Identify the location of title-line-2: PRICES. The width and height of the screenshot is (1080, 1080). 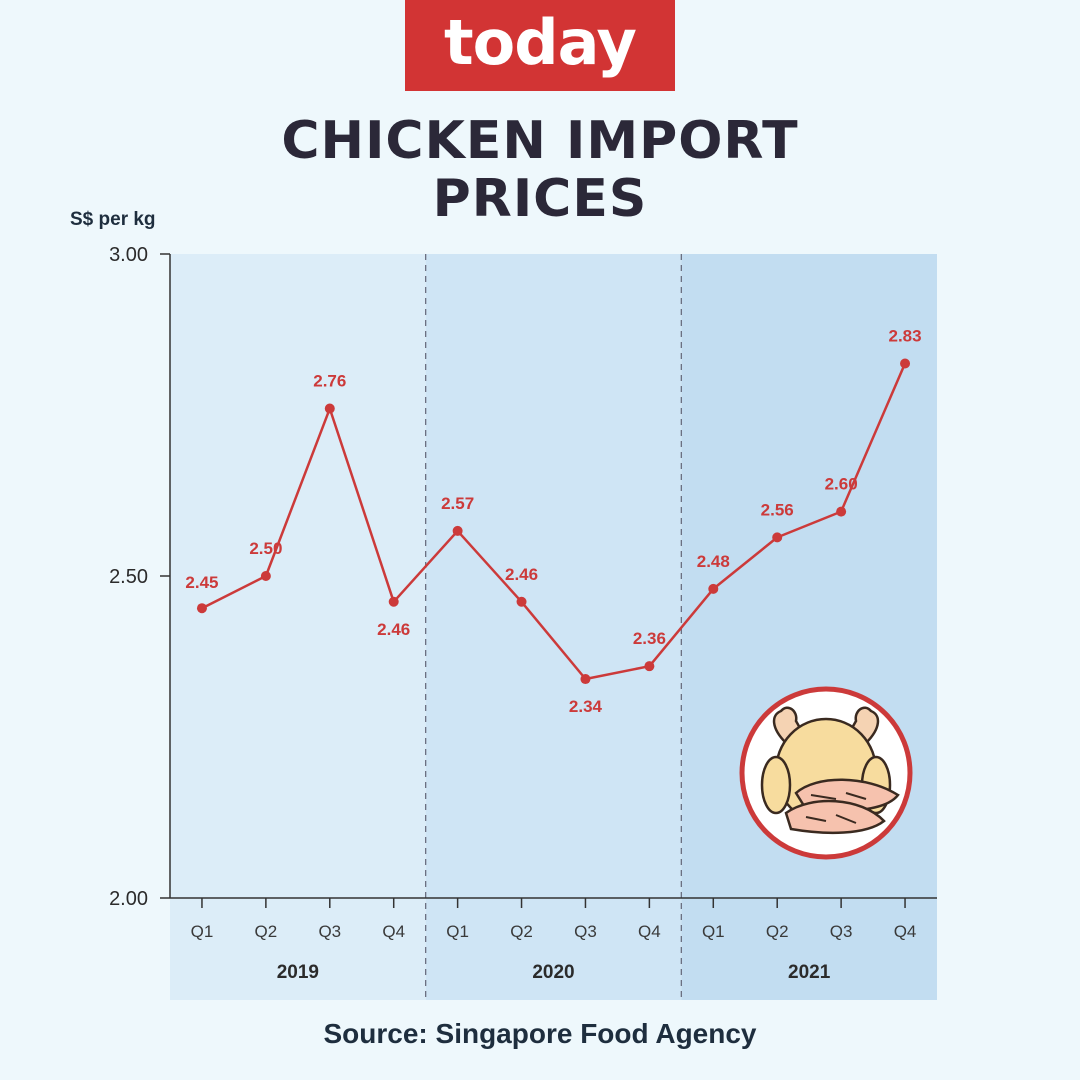
(540, 199).